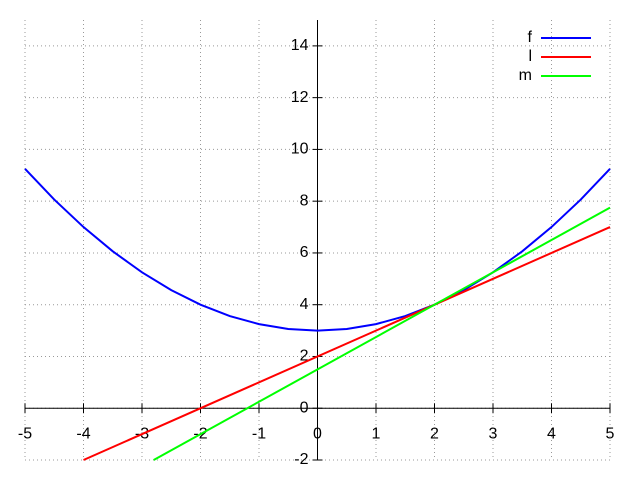  What do you see at coordinates (493, 433) in the screenshot?
I see `x-tick-label: 3` at bounding box center [493, 433].